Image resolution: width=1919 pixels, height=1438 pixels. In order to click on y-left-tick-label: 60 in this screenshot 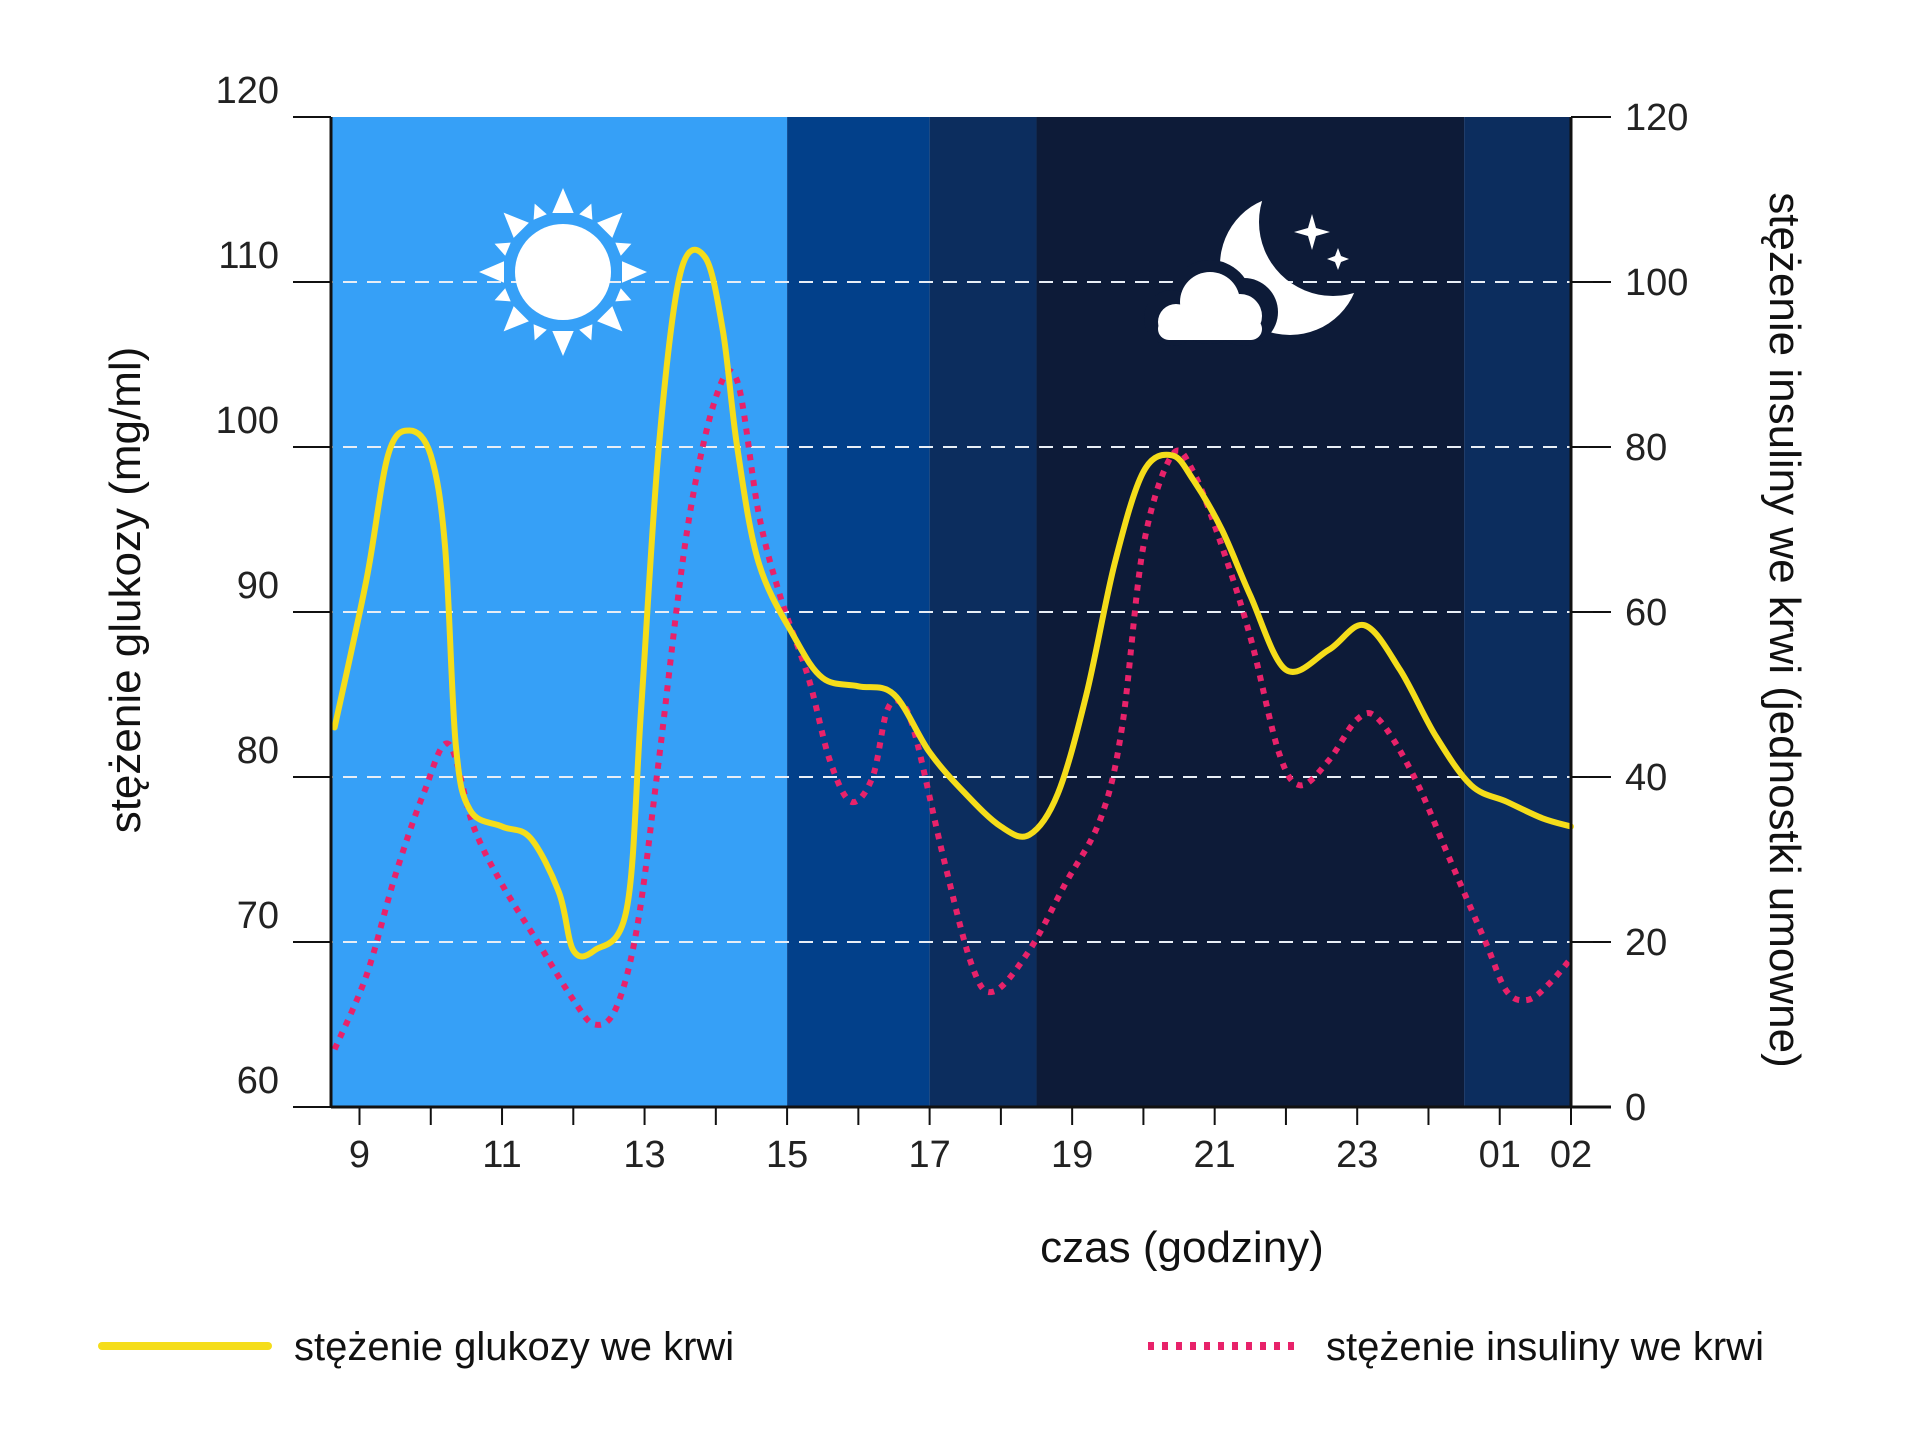, I will do `click(258, 1081)`.